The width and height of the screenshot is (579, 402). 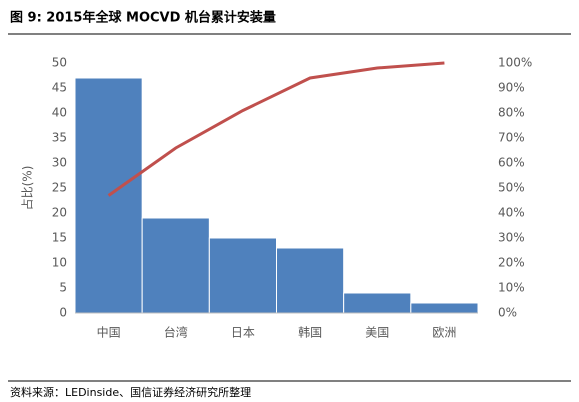 What do you see at coordinates (511, 138) in the screenshot?
I see `y2-tick-label: 70%` at bounding box center [511, 138].